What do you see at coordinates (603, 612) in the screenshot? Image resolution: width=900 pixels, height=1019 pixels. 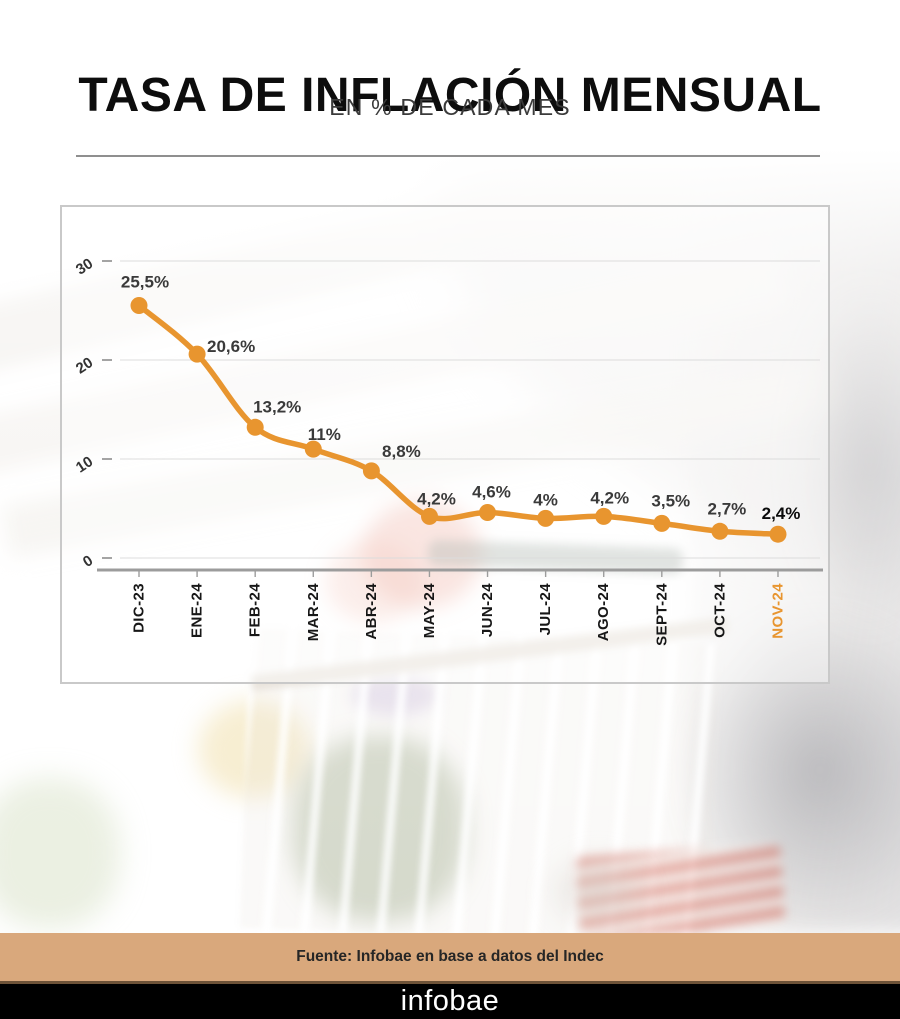 I see `month-label: AGO-24` at bounding box center [603, 612].